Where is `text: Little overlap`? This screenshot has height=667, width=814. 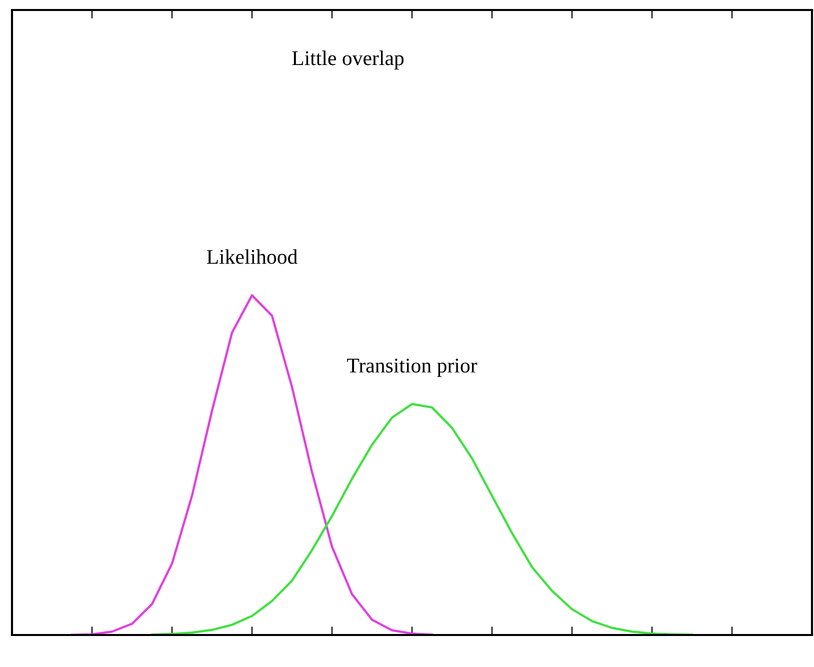
text: Little overlap is located at coordinates (348, 60).